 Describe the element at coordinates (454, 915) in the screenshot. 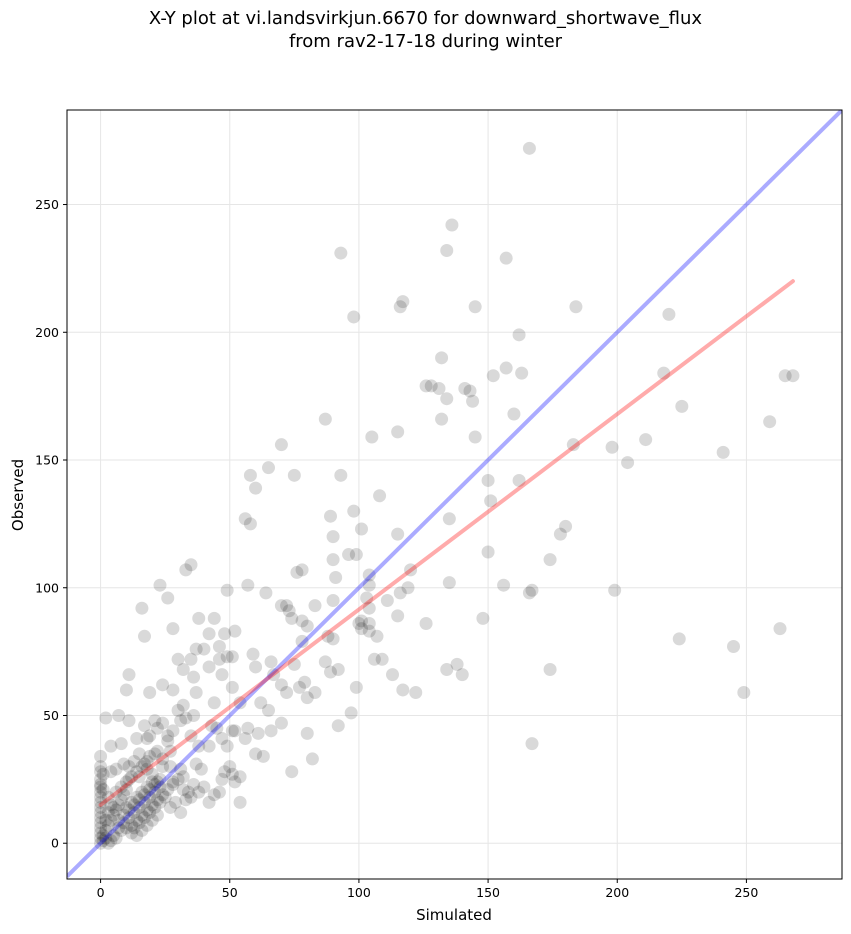

I see `x-axis-label: Simulated` at that location.